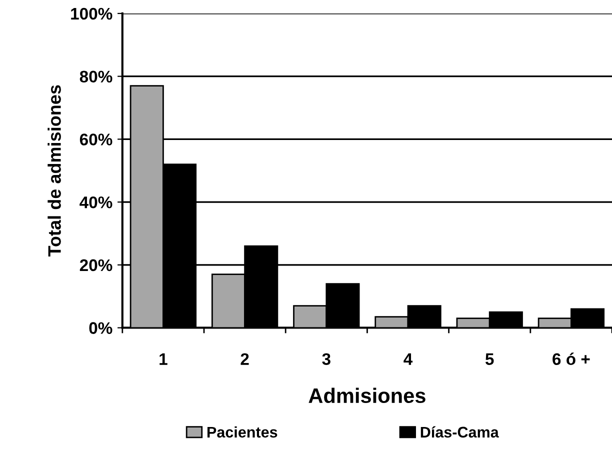  I want to click on x-tick-label: 5, so click(489, 359).